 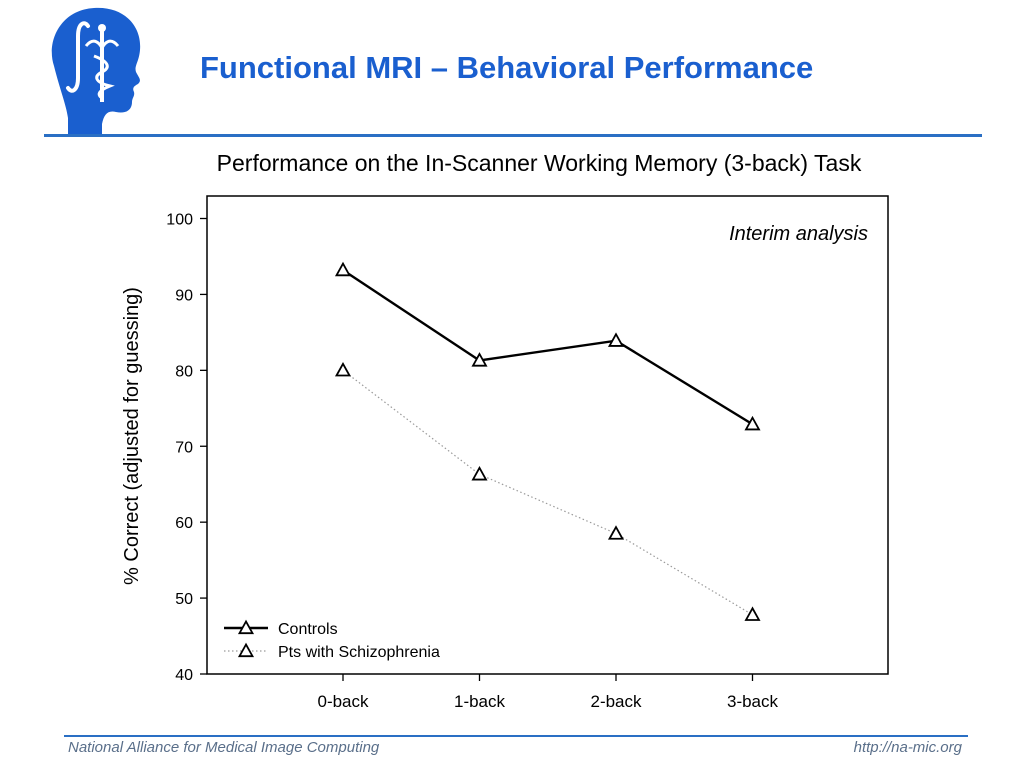 What do you see at coordinates (184, 295) in the screenshot?
I see `y-tick-label: 90` at bounding box center [184, 295].